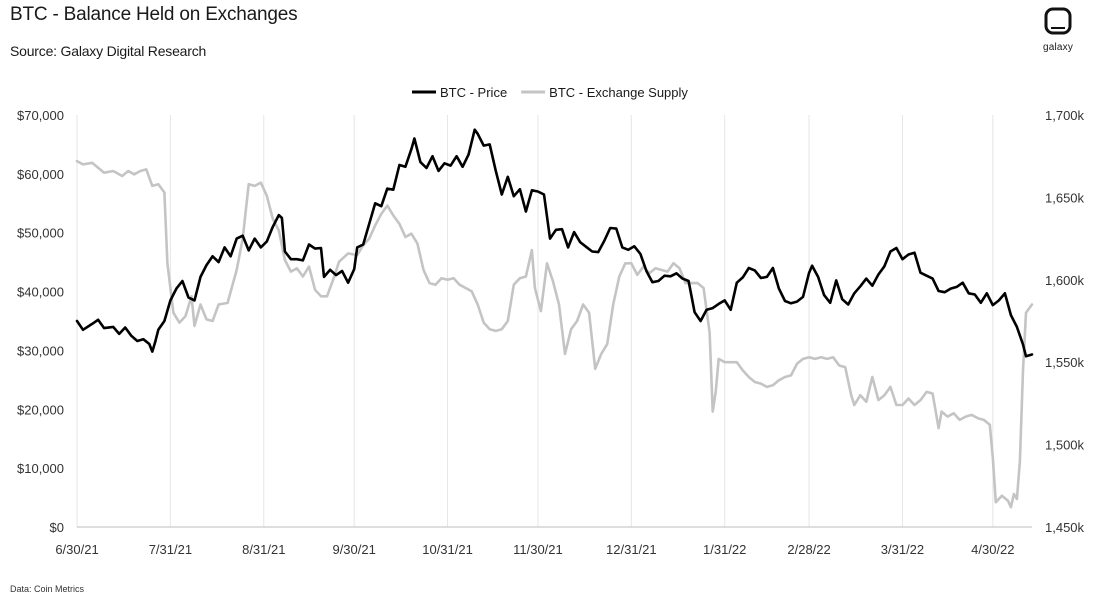 The image size is (1100, 603). I want to click on x-tick-label: 9/30/21, so click(353, 549).